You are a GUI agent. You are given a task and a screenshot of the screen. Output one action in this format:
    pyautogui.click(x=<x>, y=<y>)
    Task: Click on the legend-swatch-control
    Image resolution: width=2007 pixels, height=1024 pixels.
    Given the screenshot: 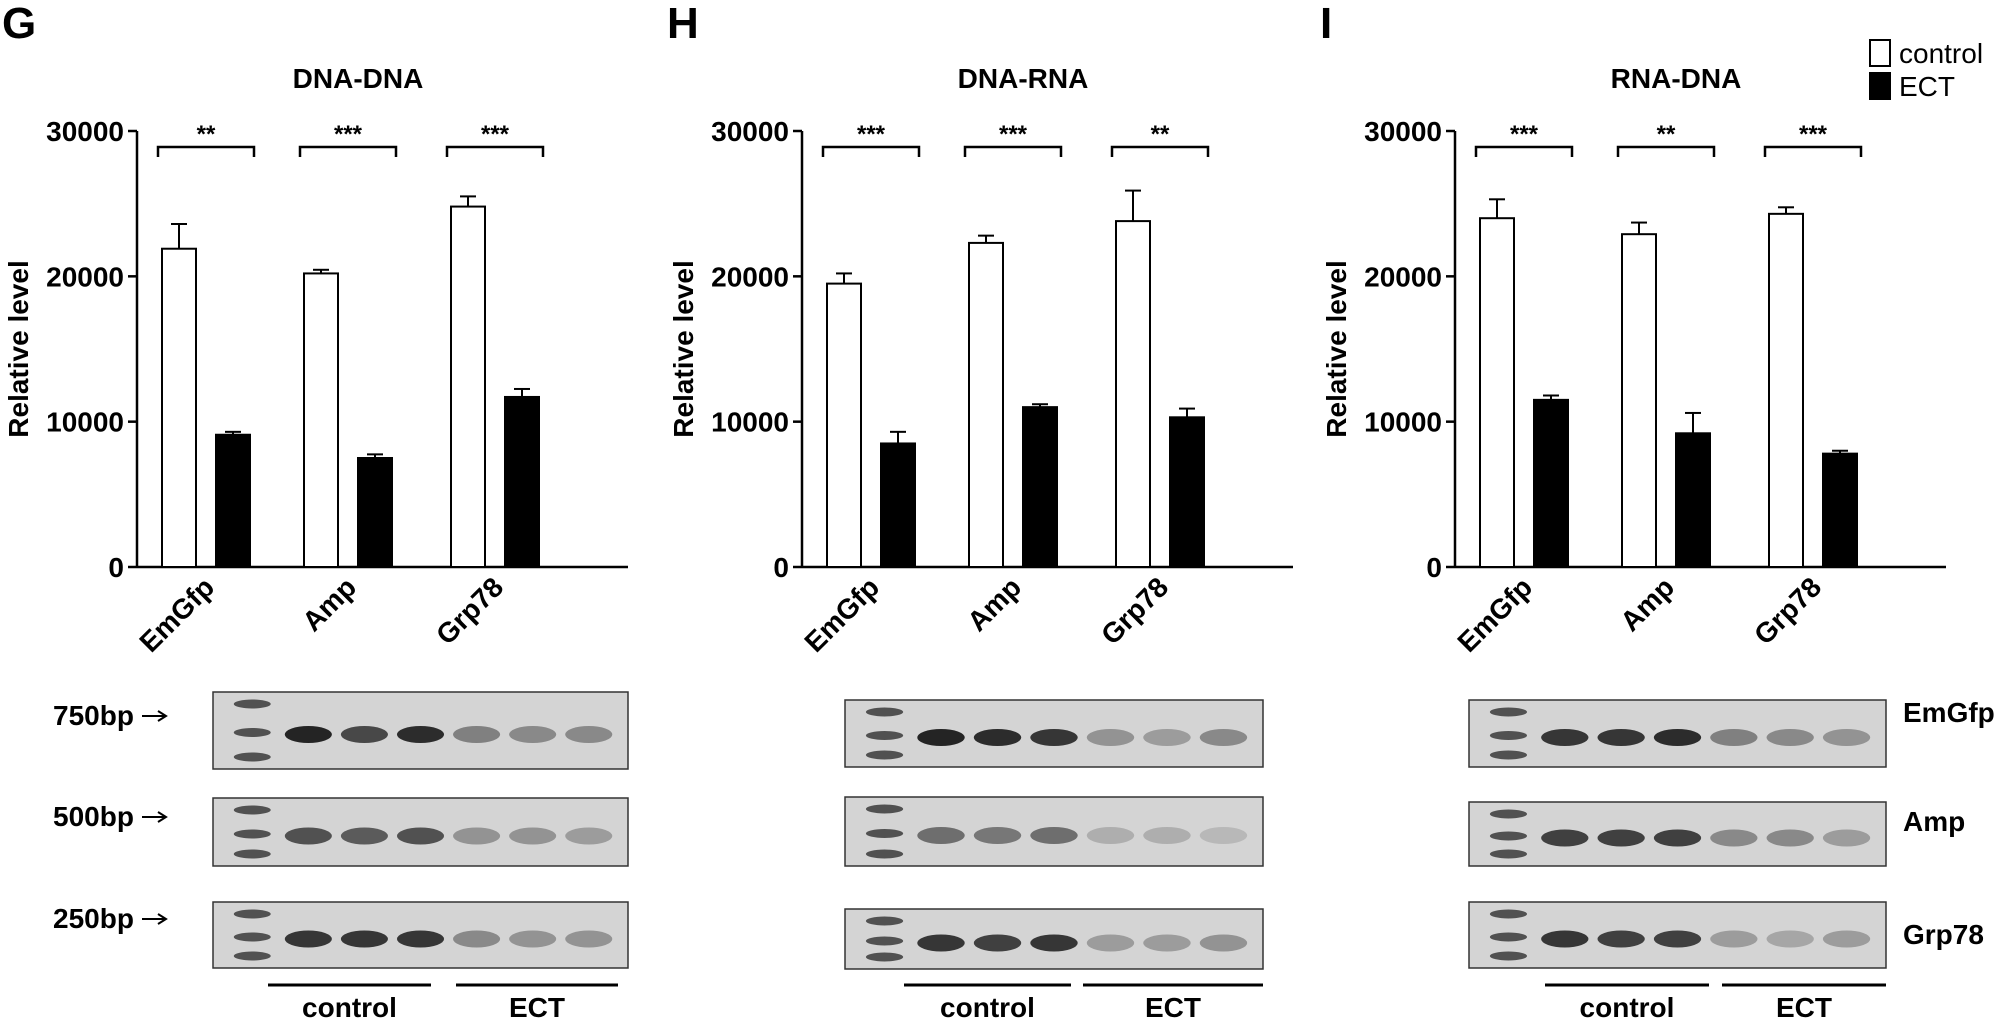 What is the action you would take?
    pyautogui.click(x=1880, y=53)
    